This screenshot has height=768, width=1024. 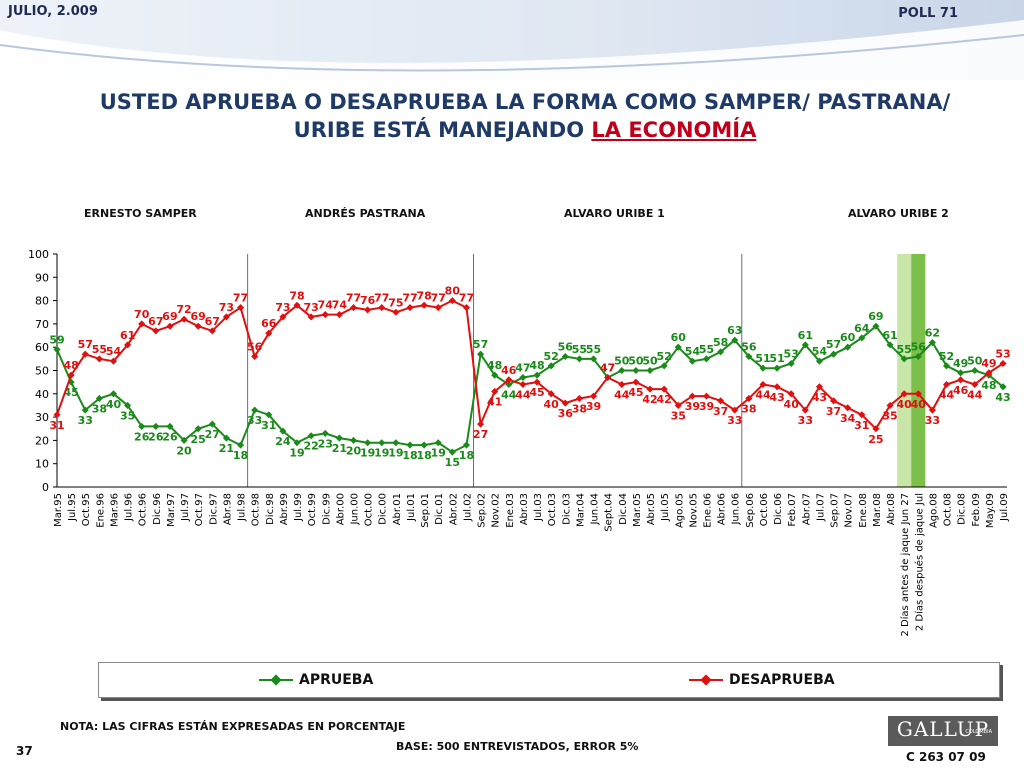 What do you see at coordinates (423, 295) in the screenshot?
I see `data-label: 78` at bounding box center [423, 295].